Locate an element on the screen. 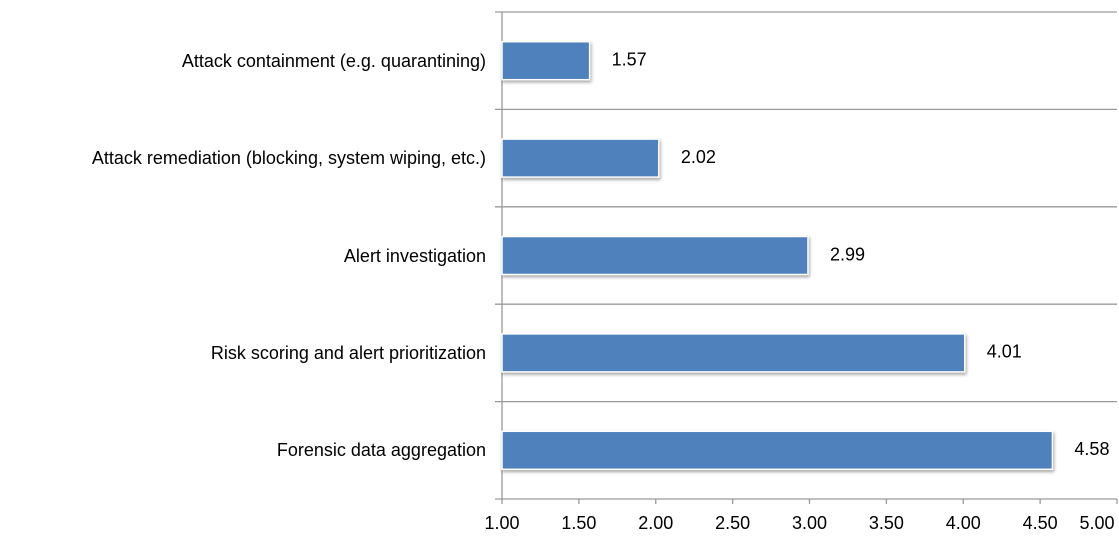 The height and width of the screenshot is (539, 1119). data-label: 4.58 is located at coordinates (1091, 449).